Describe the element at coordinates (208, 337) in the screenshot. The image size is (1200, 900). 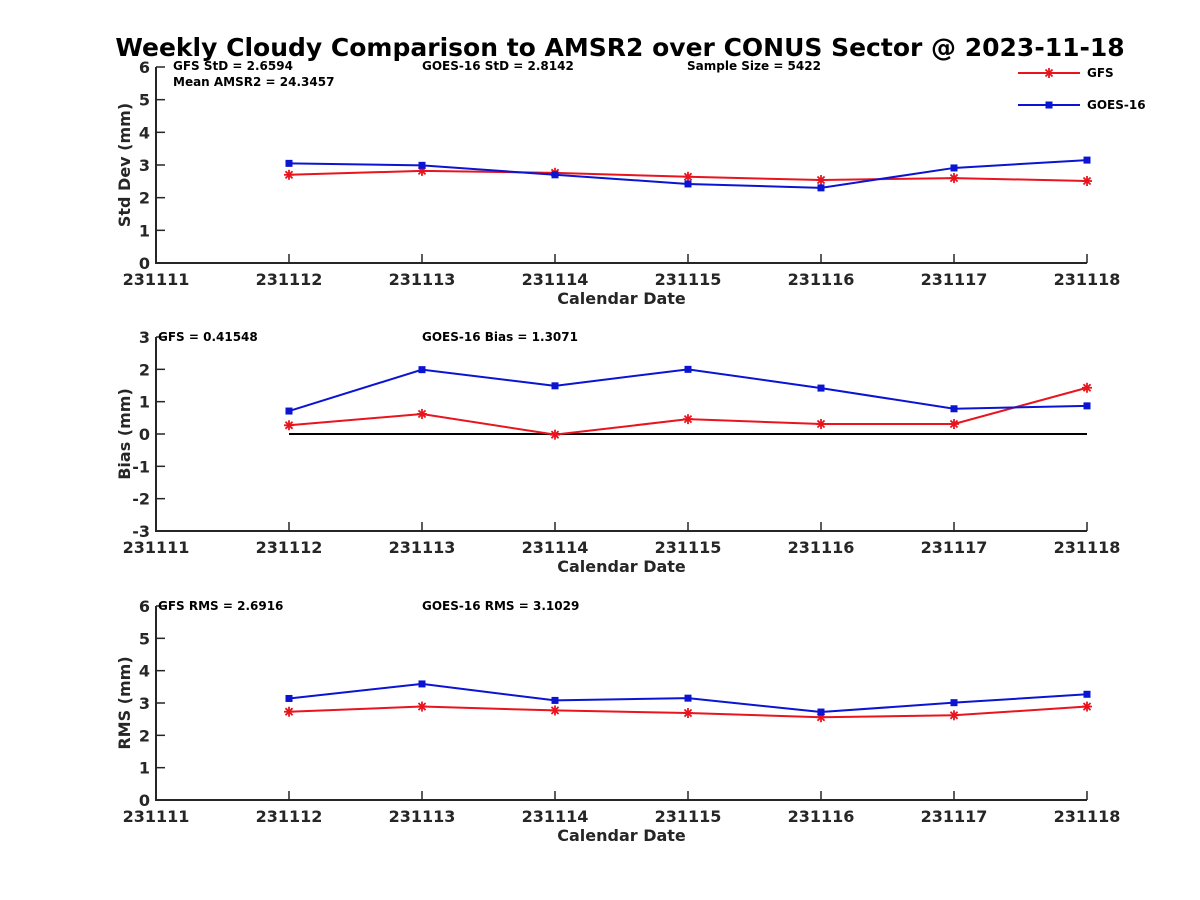
I see `stat-annotation: GFS = 0.41548` at that location.